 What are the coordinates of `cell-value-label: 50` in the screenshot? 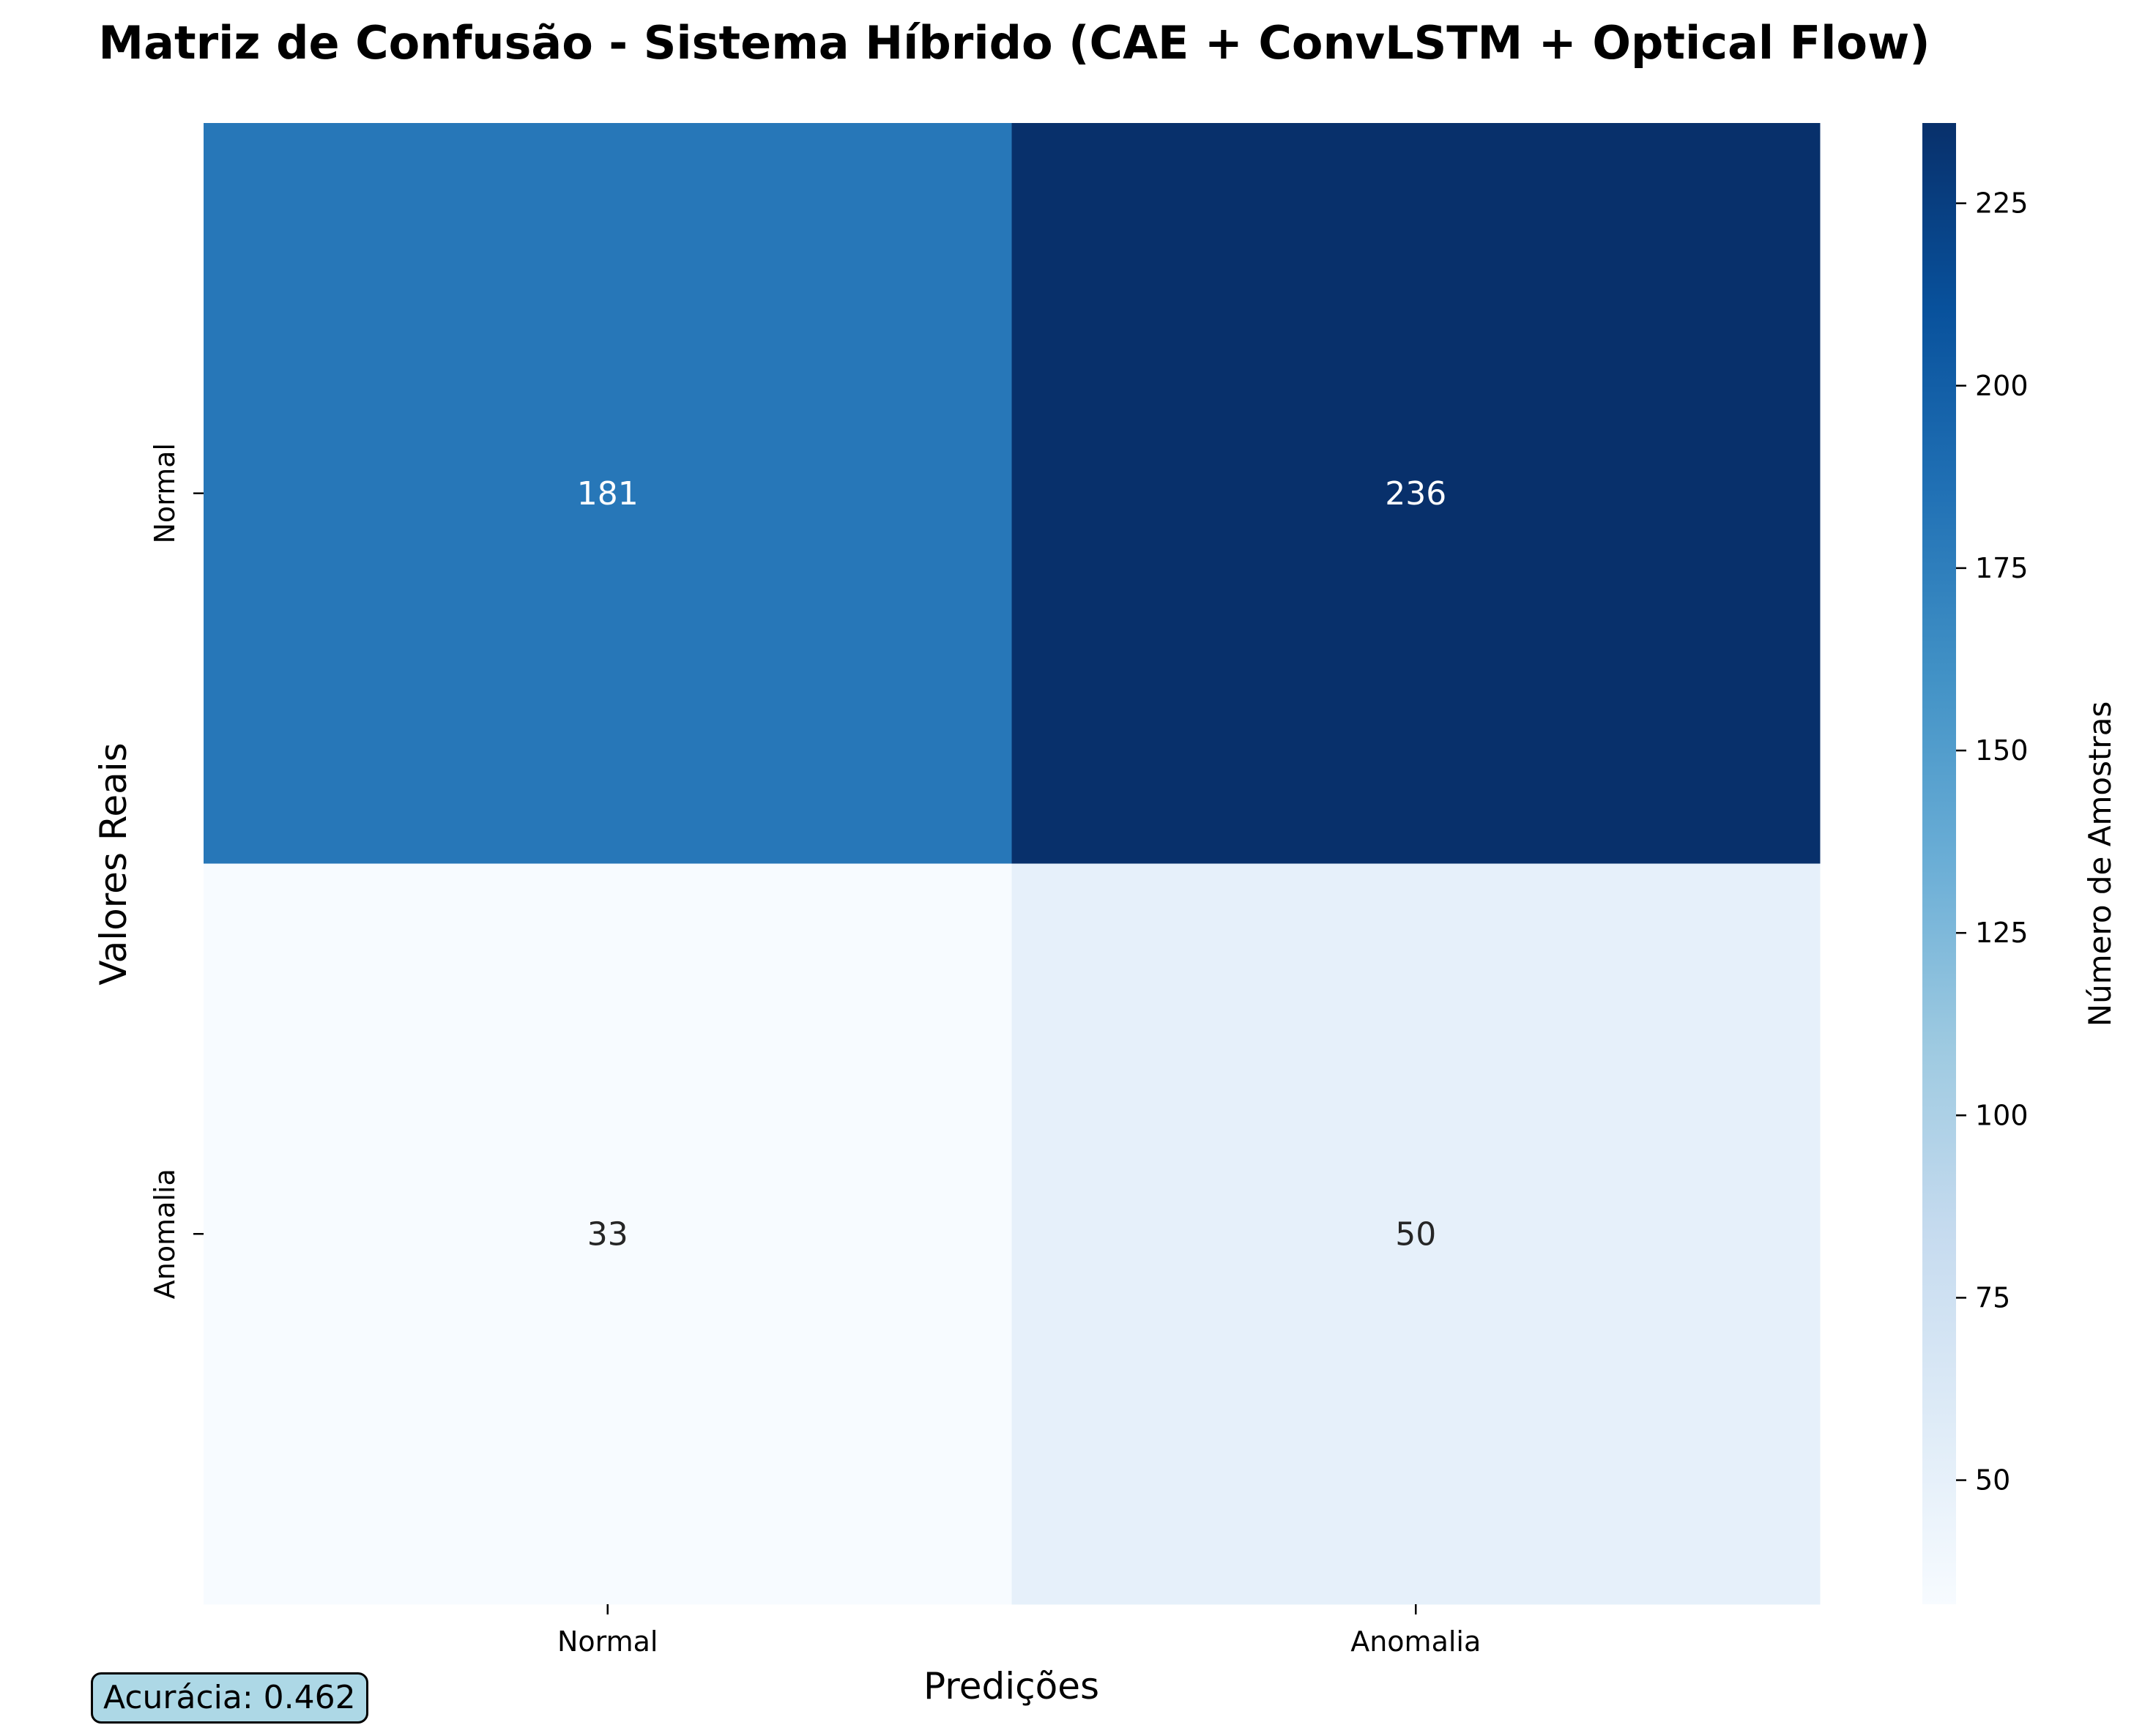 It's located at (1415, 1234).